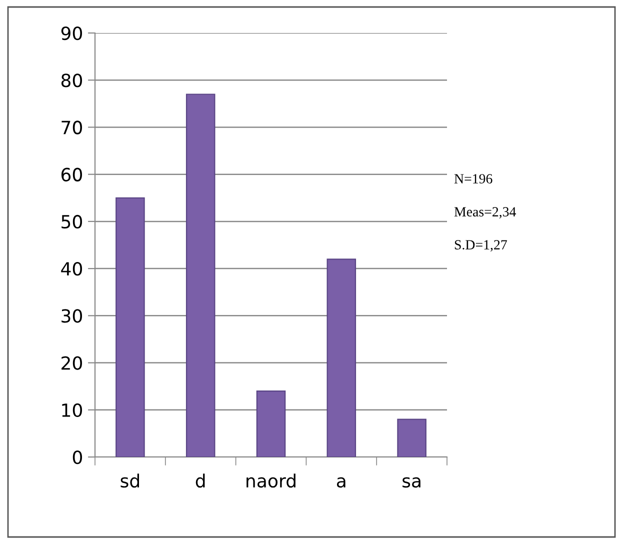  What do you see at coordinates (200, 481) in the screenshot?
I see `x-tick-label: d` at bounding box center [200, 481].